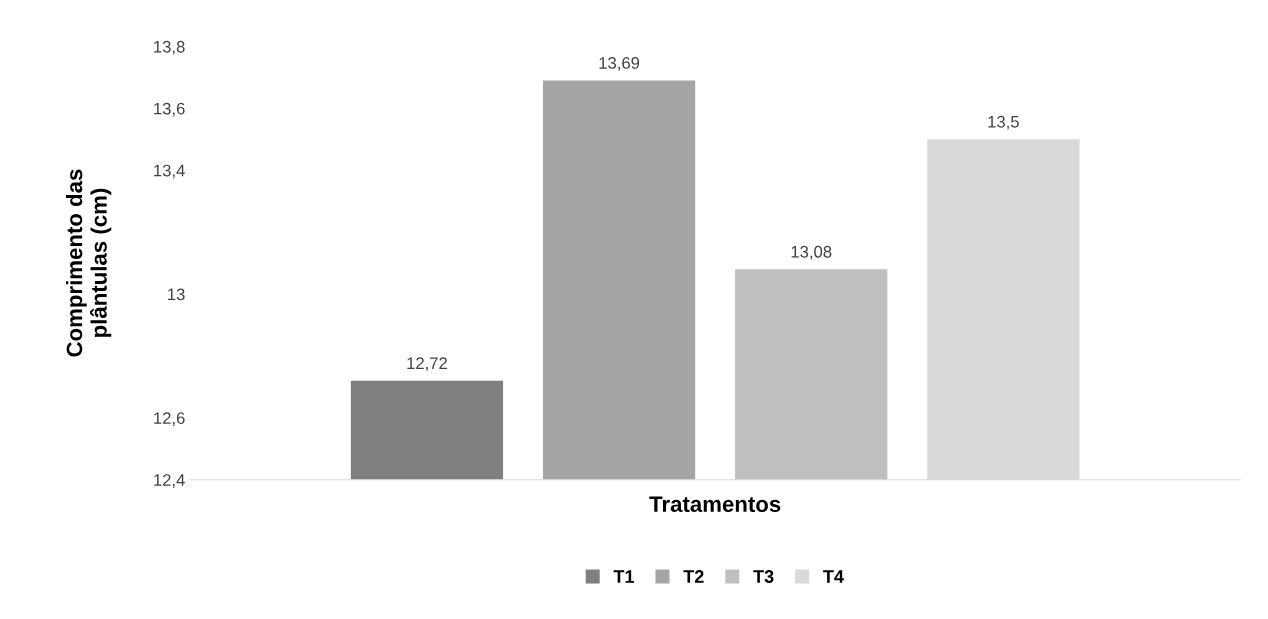  I want to click on data-label: 13,5, so click(1003, 122).